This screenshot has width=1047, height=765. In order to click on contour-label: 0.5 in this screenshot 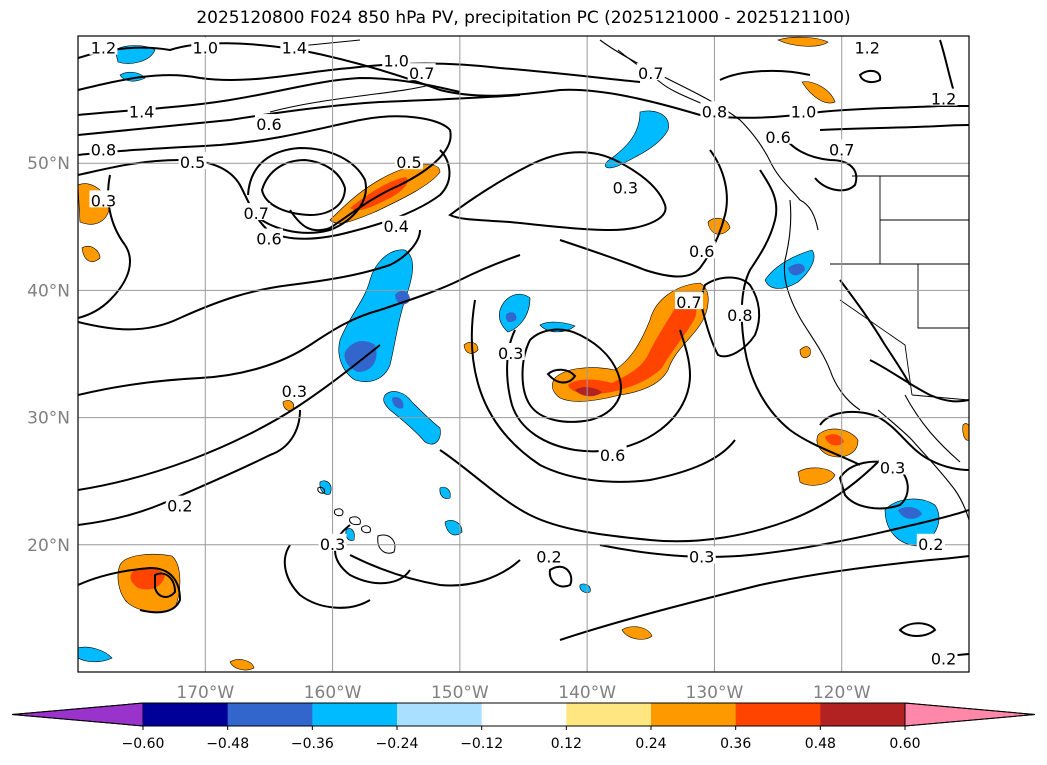, I will do `click(408, 162)`.